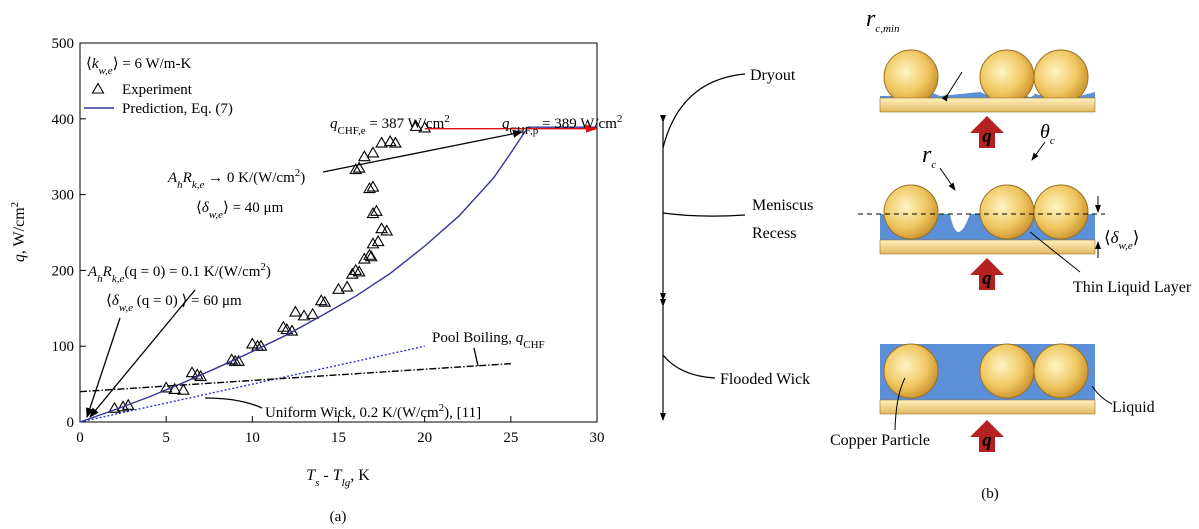 The width and height of the screenshot is (1199, 529). I want to click on diagram-label-part: w,e, so click(1126, 246).